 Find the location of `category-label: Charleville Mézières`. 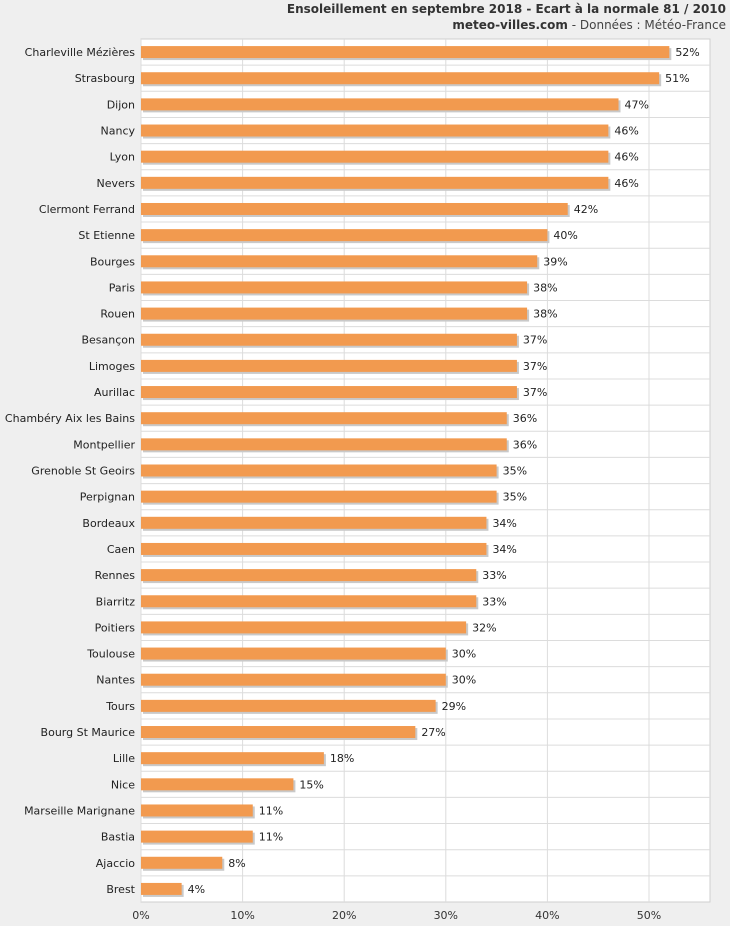

category-label: Charleville Mézières is located at coordinates (80, 52).